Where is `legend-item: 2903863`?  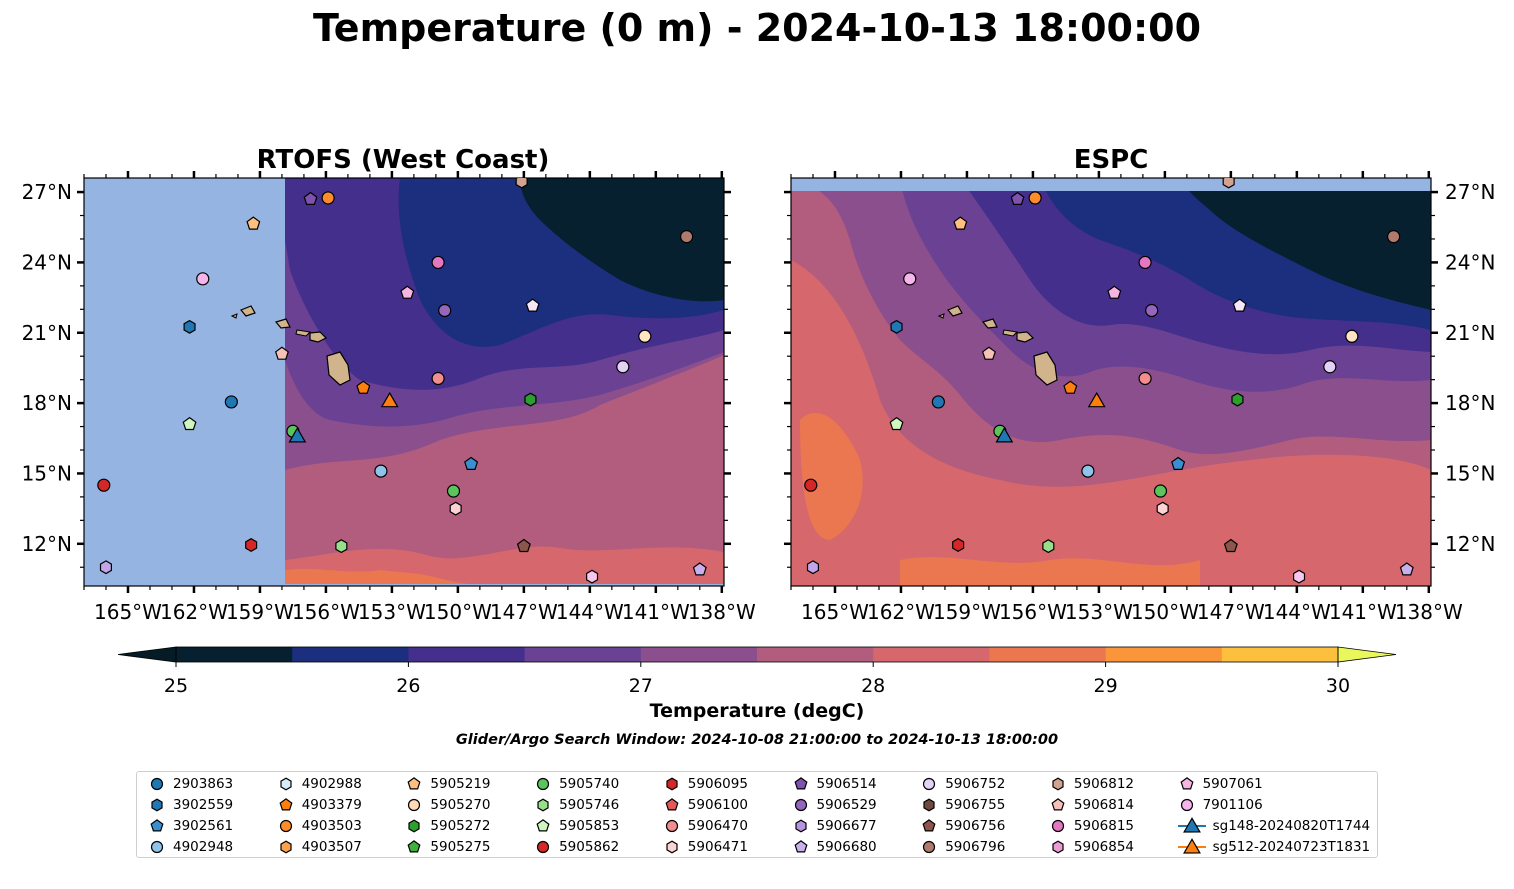
legend-item: 2903863 is located at coordinates (190, 784).